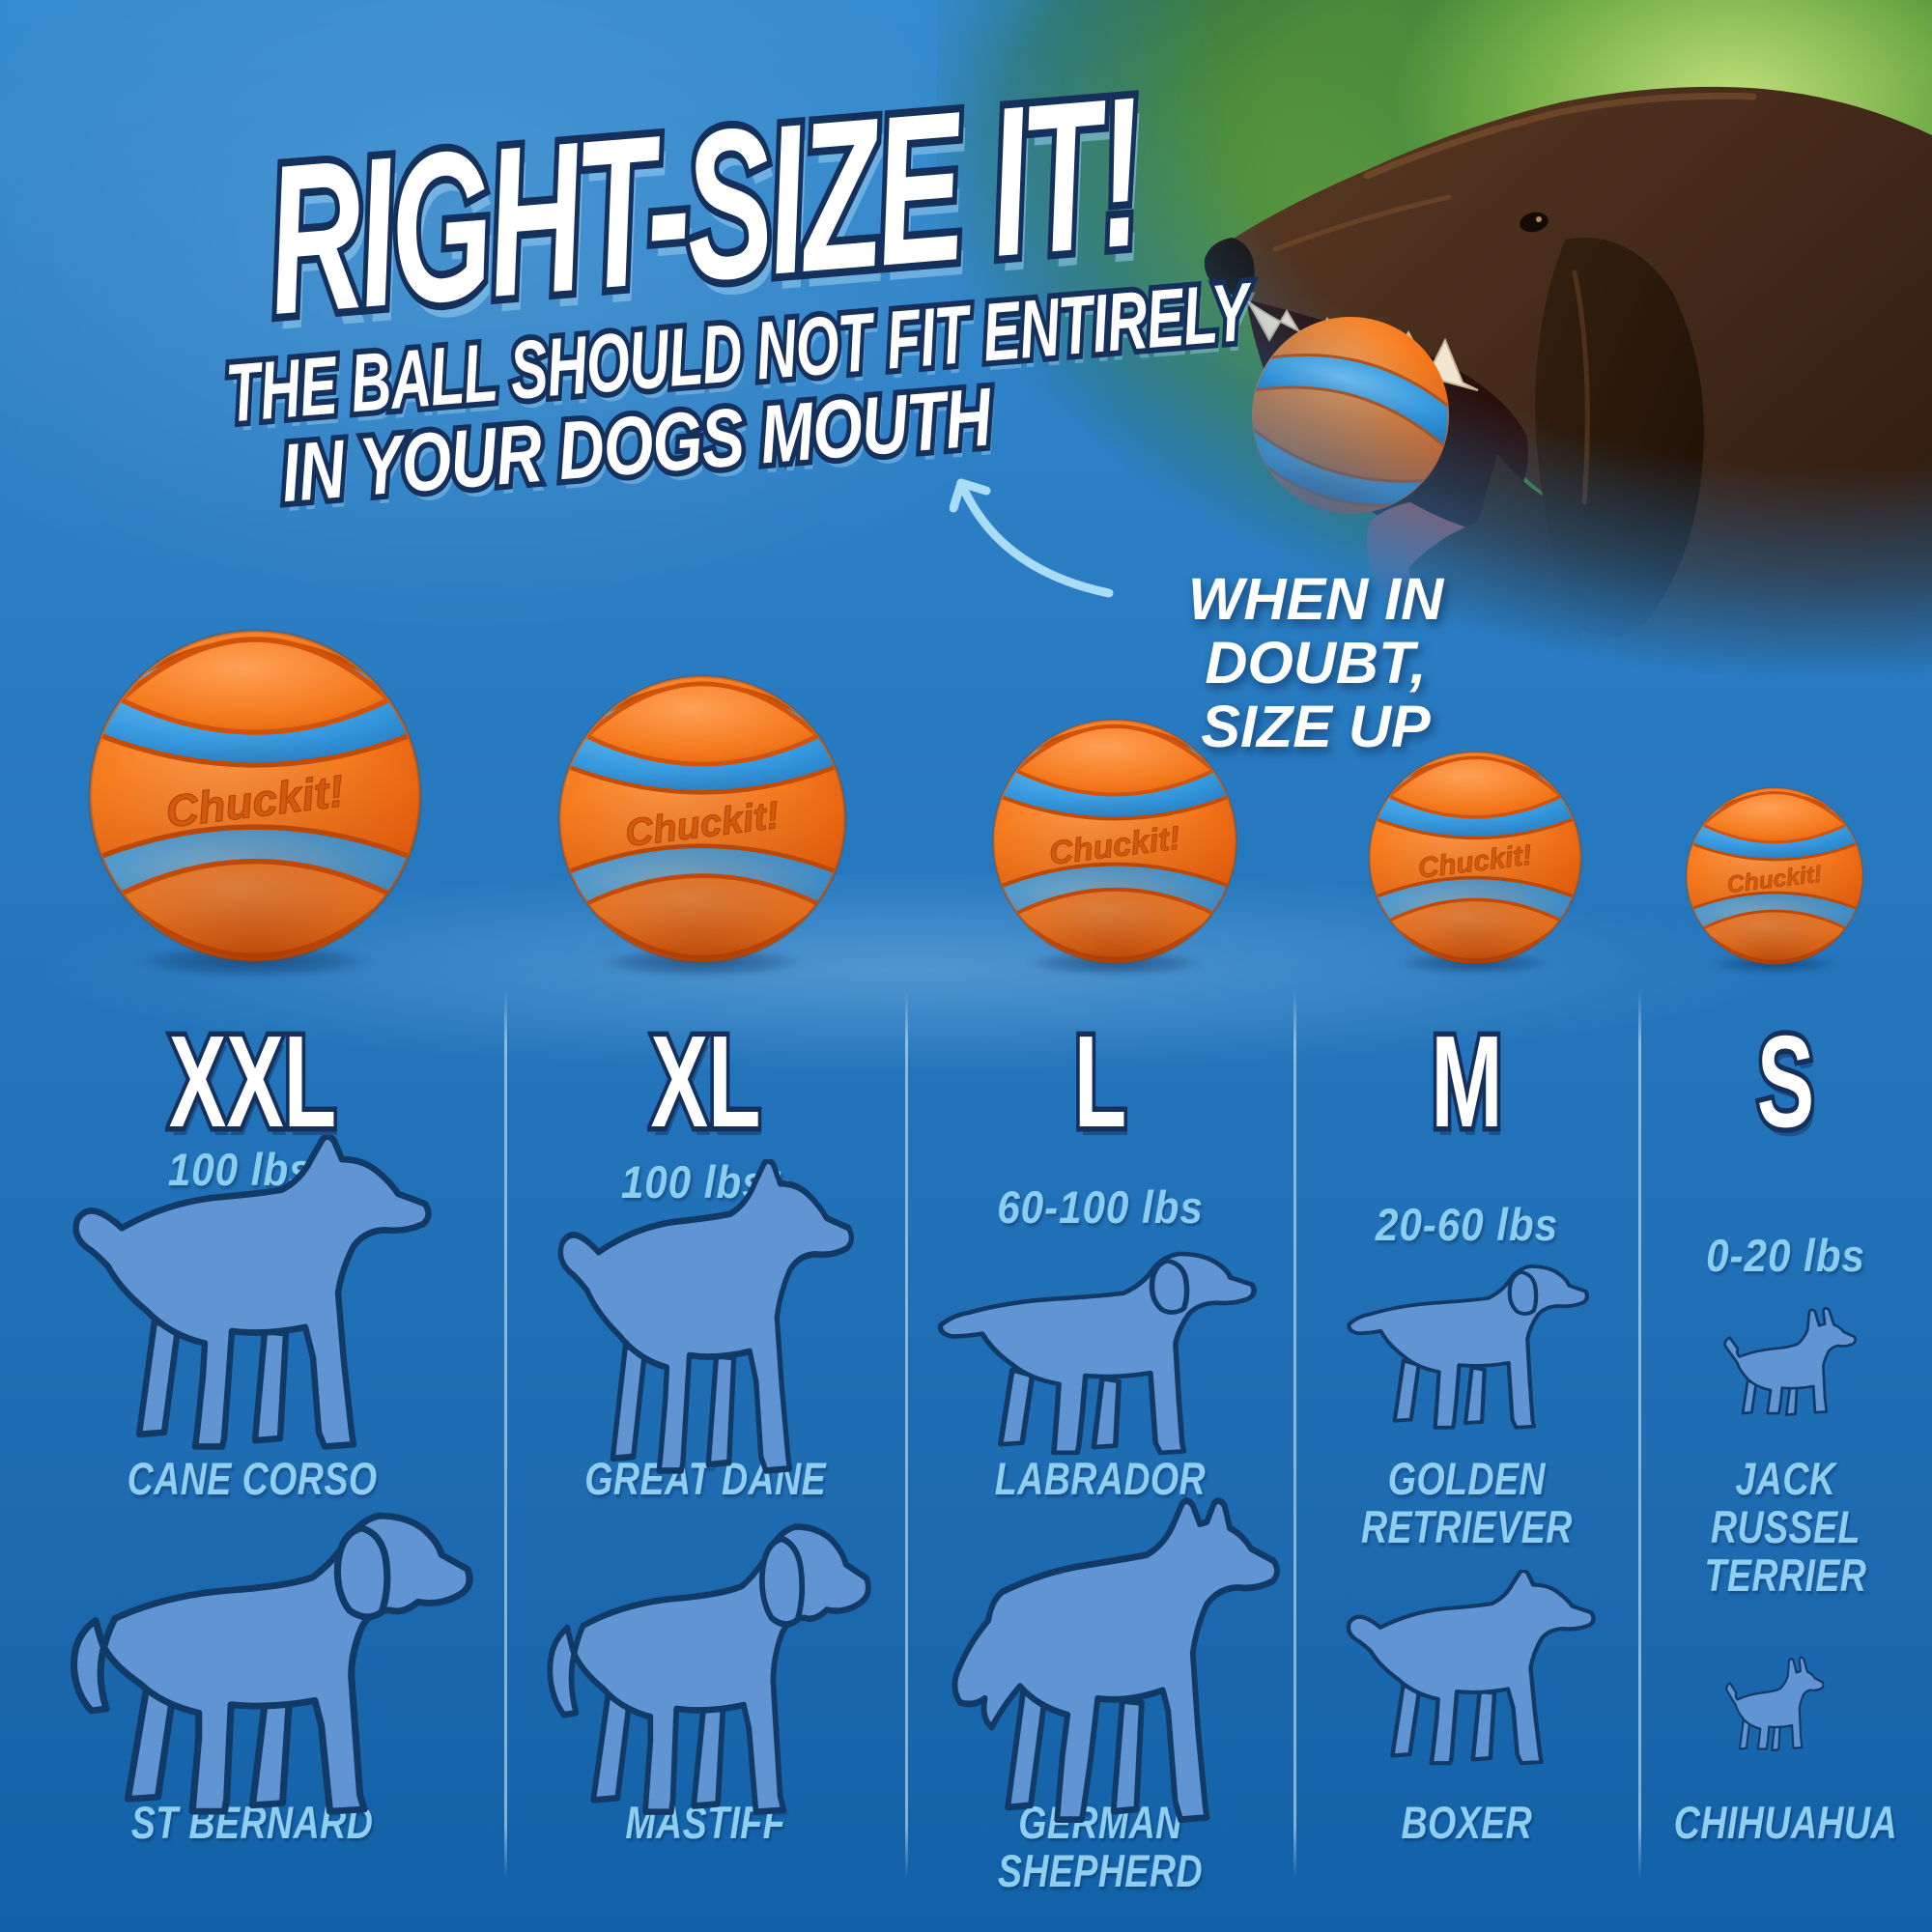 The image size is (1932, 1932). Describe the element at coordinates (1470, 1670) in the screenshot. I see `boxer-silhouette` at that location.